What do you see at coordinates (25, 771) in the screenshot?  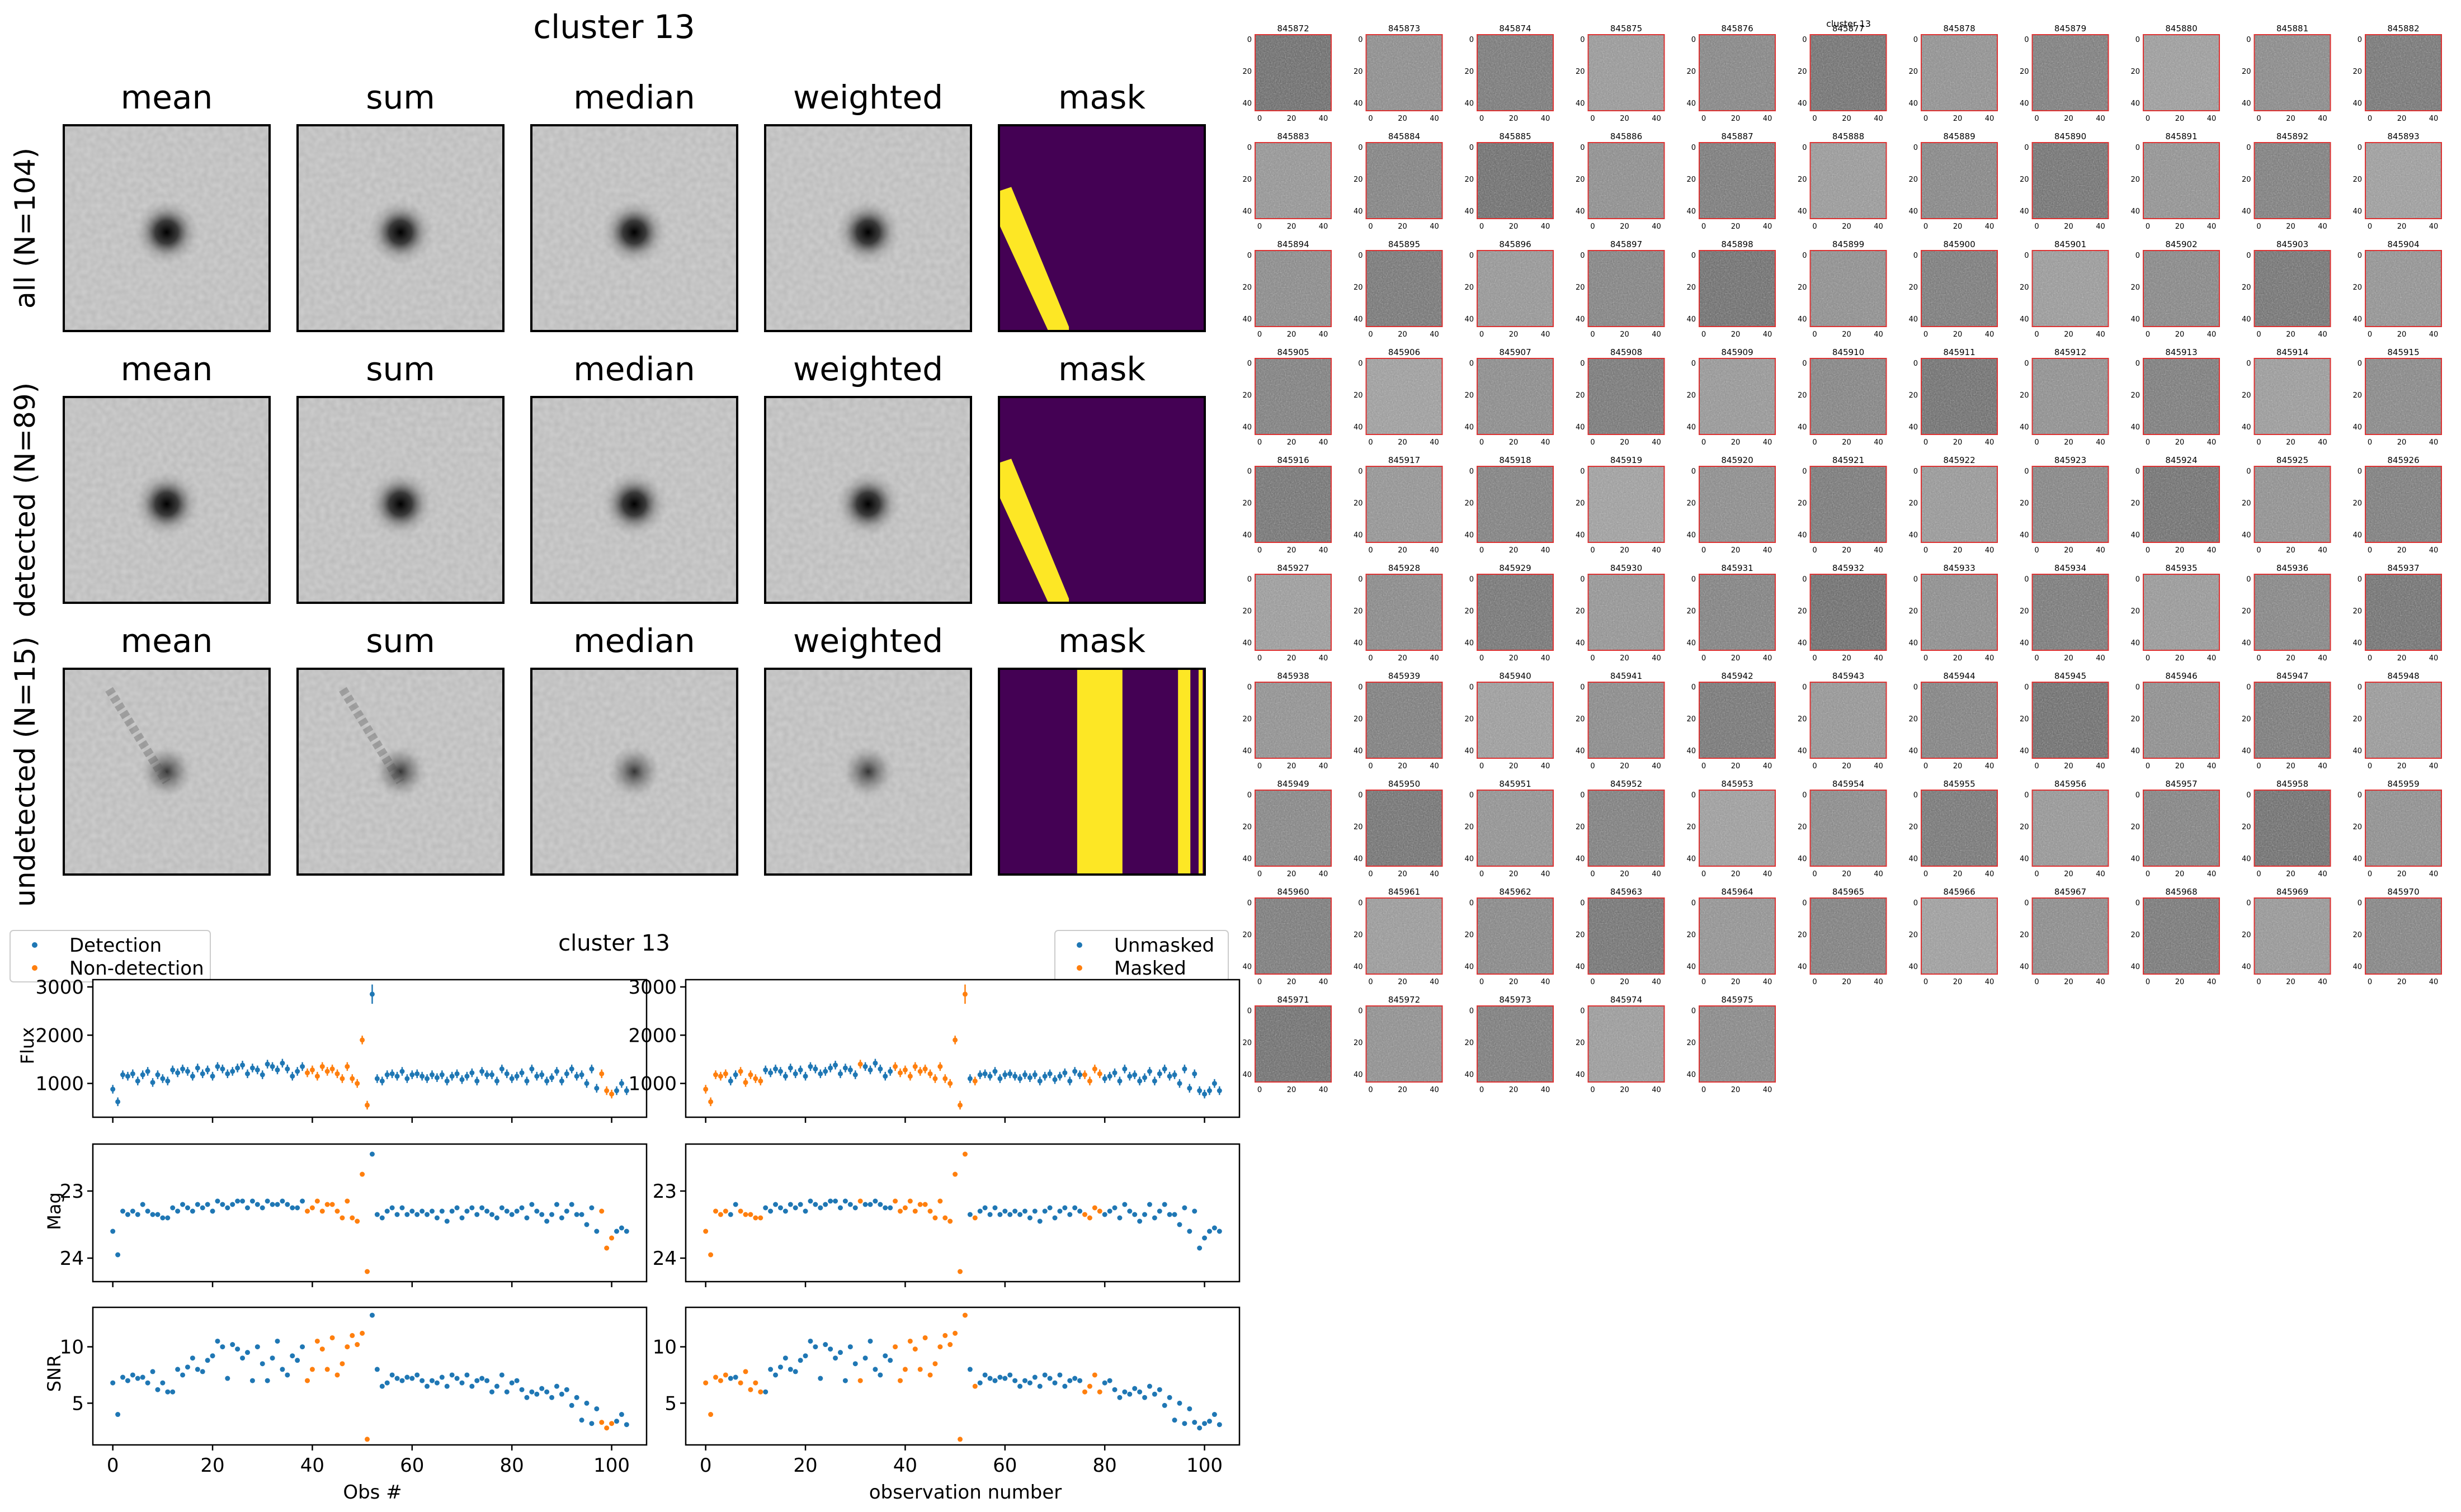 I see `stamp-row-label: undetected (N=15)` at bounding box center [25, 771].